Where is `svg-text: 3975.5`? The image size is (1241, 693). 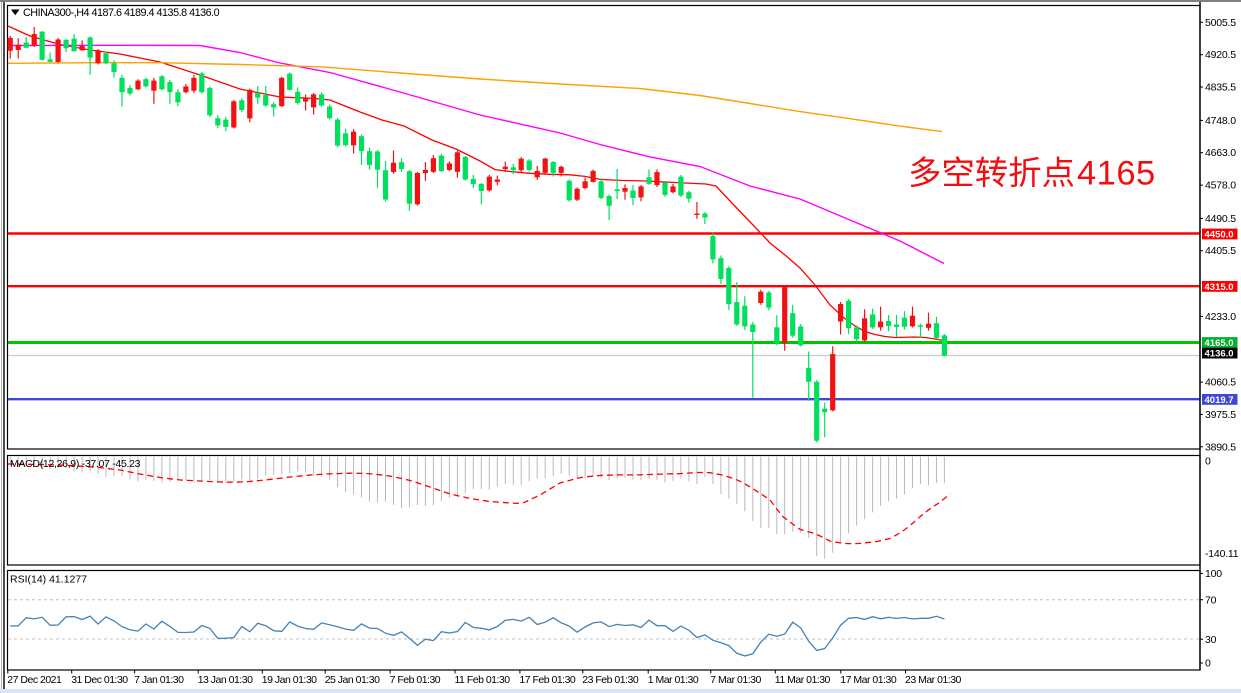 svg-text: 3975.5 is located at coordinates (1220, 415).